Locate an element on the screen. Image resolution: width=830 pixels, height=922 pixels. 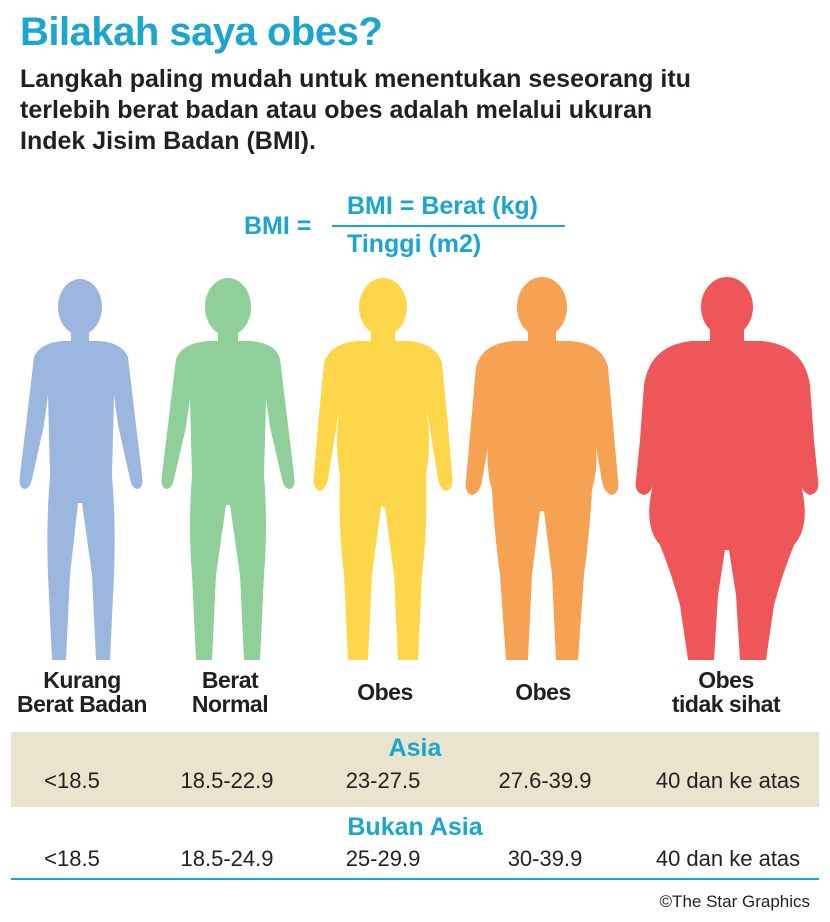
category-label-severely-obese: Obes tidak sihat is located at coordinates (726, 692).